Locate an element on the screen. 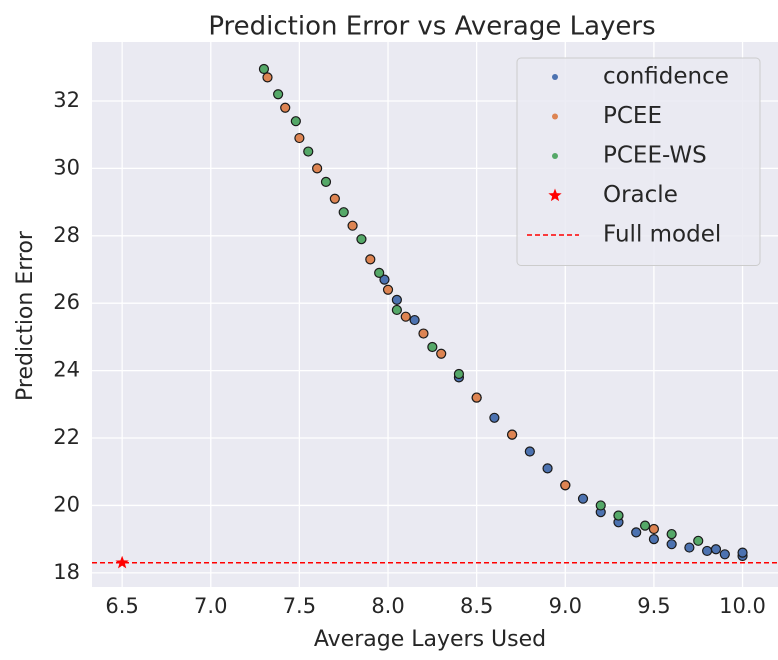  x-tick-label: 8.5 is located at coordinates (476, 606).